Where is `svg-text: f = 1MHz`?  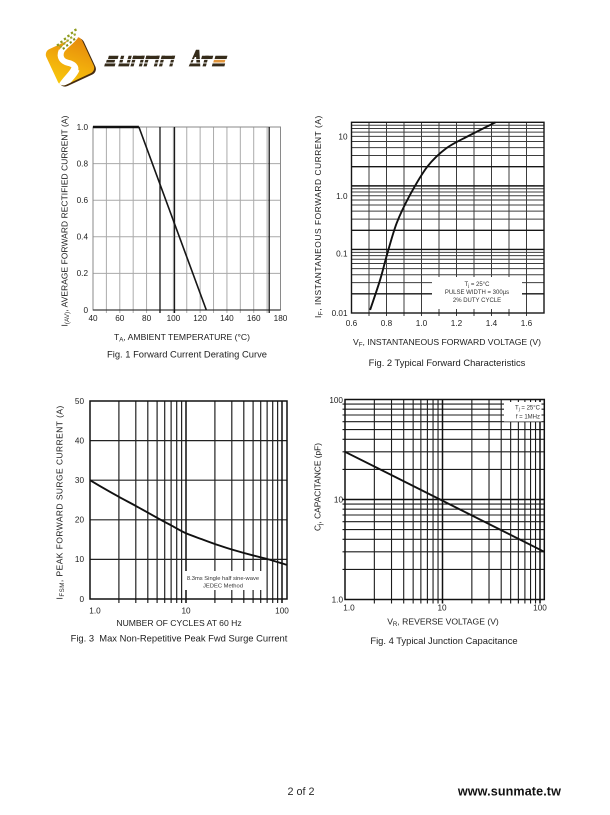 svg-text: f = 1MHz is located at coordinates (528, 418).